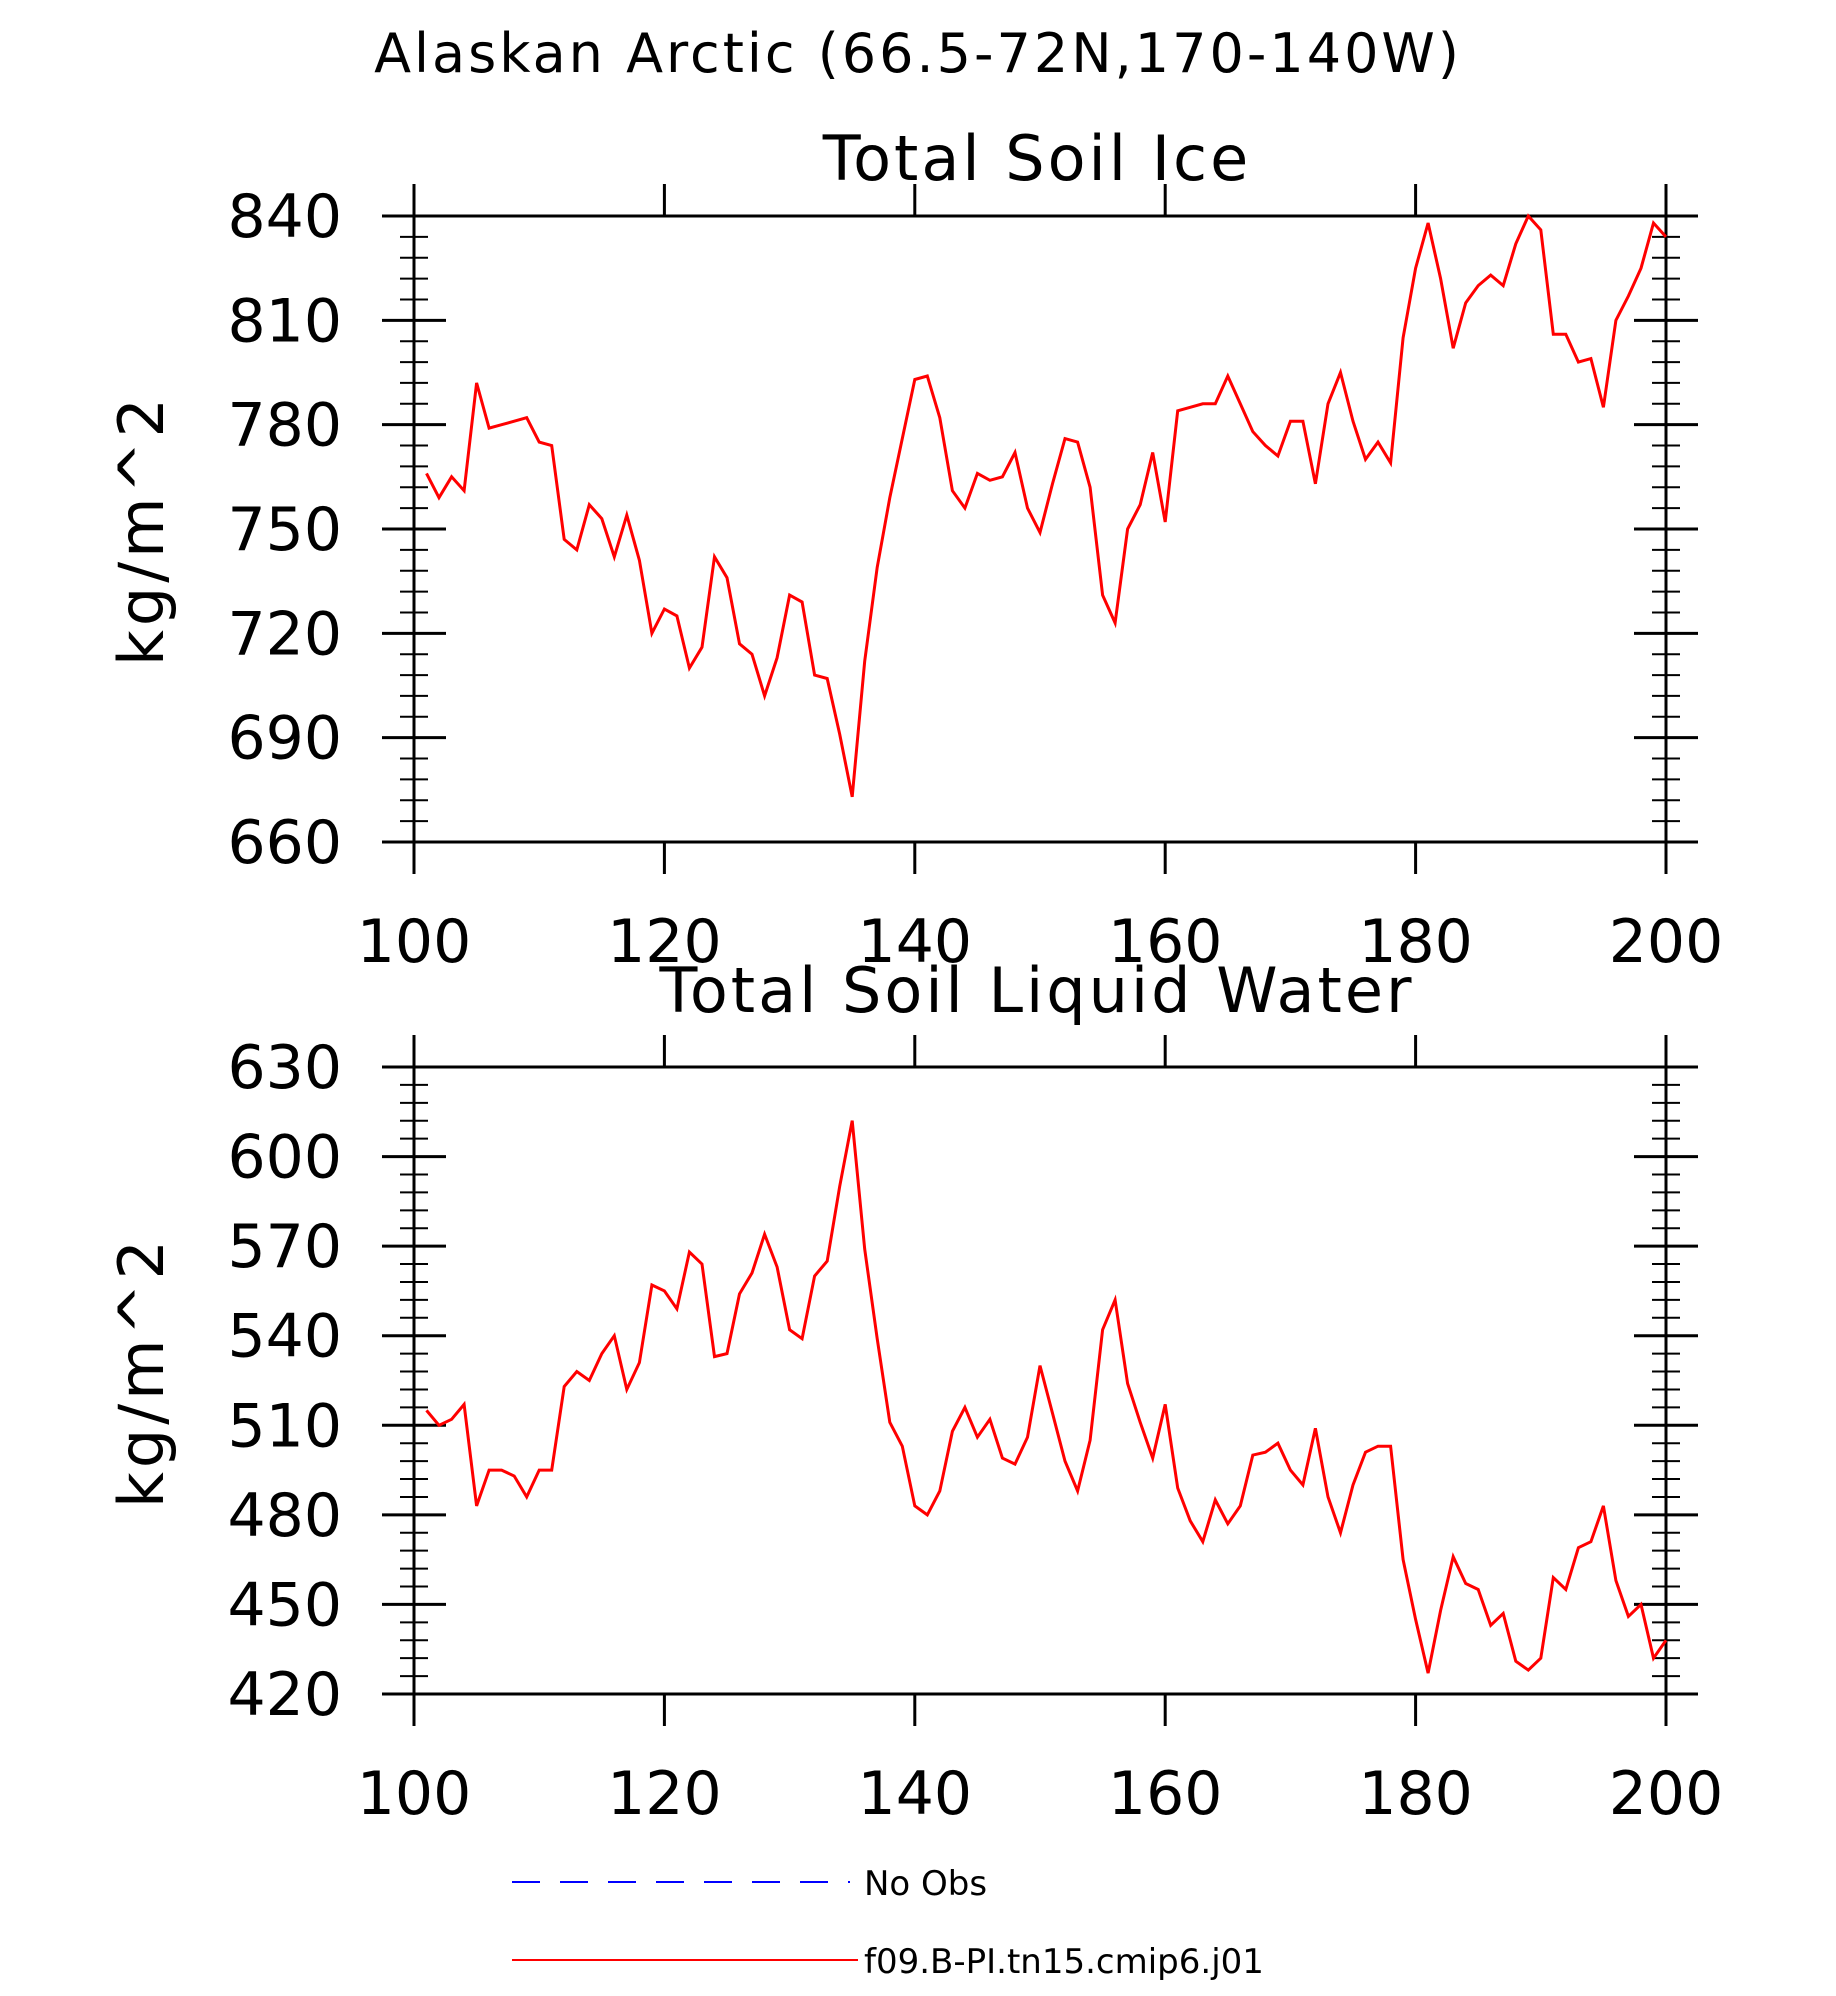  I want to click on y-tick-label: 660, so click(284, 843).